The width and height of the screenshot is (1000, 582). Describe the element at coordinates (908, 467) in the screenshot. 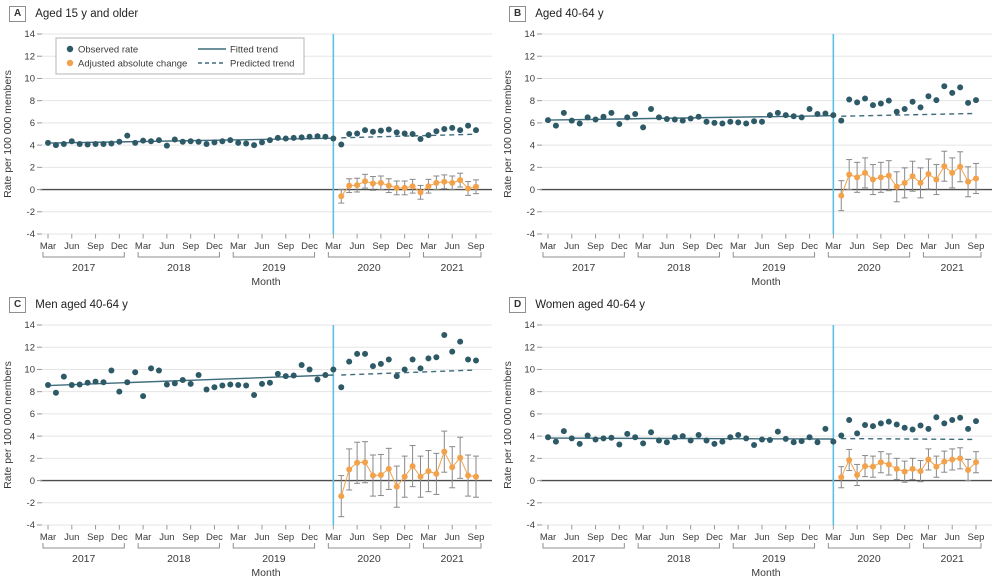

I see `adjusted-change-connector` at that location.